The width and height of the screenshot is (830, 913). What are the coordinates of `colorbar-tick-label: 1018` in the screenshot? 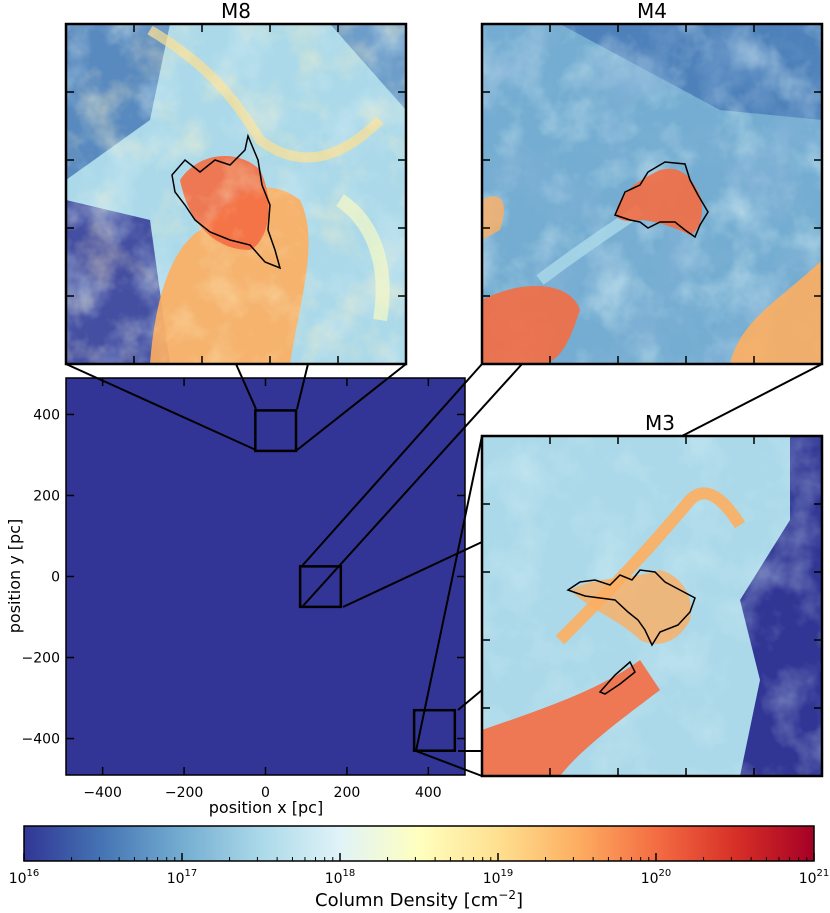 It's located at (340, 877).